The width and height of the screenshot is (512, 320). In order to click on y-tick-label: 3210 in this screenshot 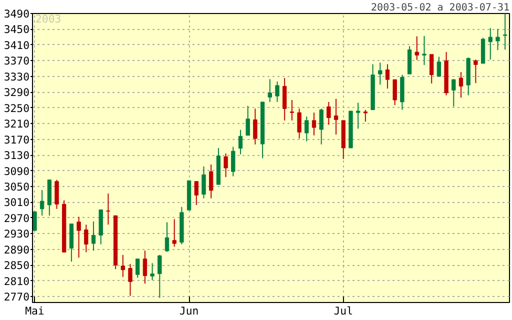, I will do `click(17, 124)`.